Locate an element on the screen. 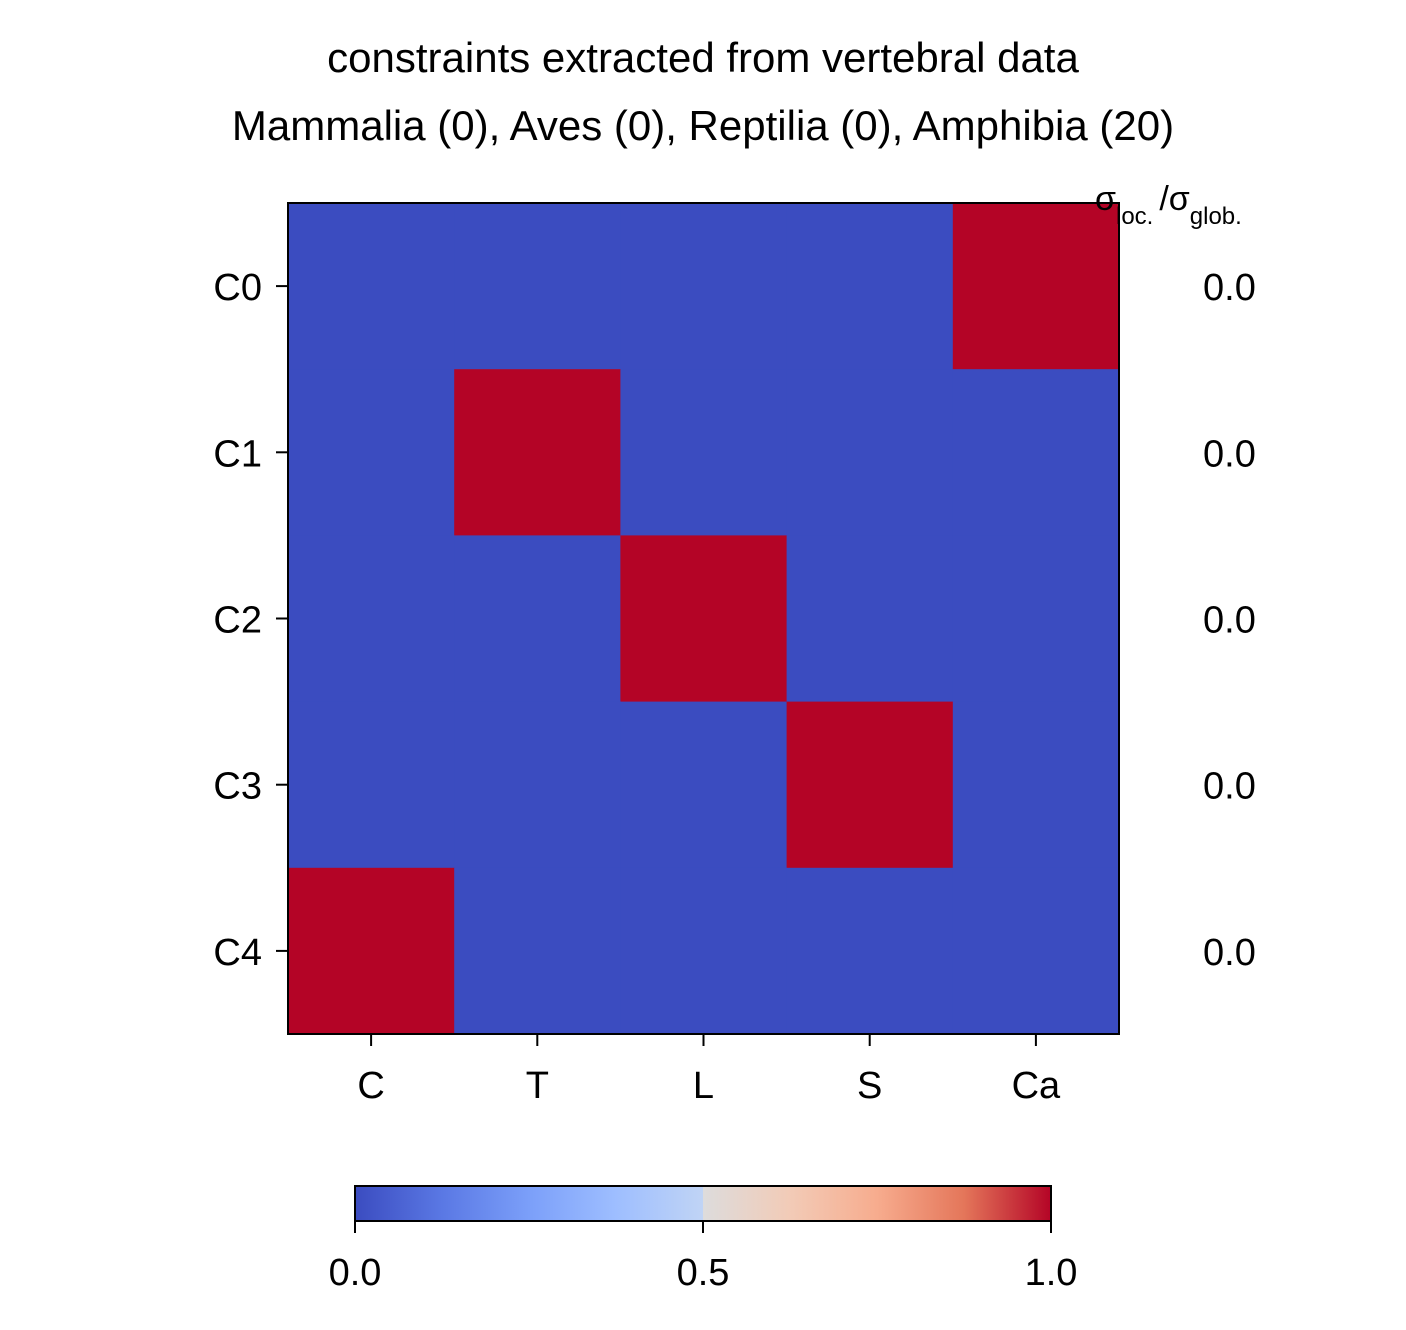 The height and width of the screenshot is (1330, 1406). row-label-C3: C3 is located at coordinates (237, 787).